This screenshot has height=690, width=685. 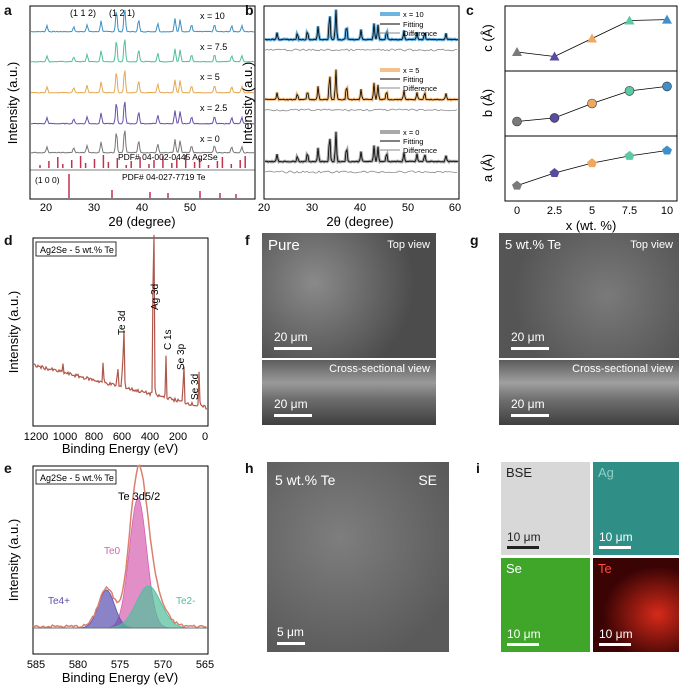 What do you see at coordinates (139, 497) in the screenshot?
I see `e-main-label: Te 3d5/2` at bounding box center [139, 497].